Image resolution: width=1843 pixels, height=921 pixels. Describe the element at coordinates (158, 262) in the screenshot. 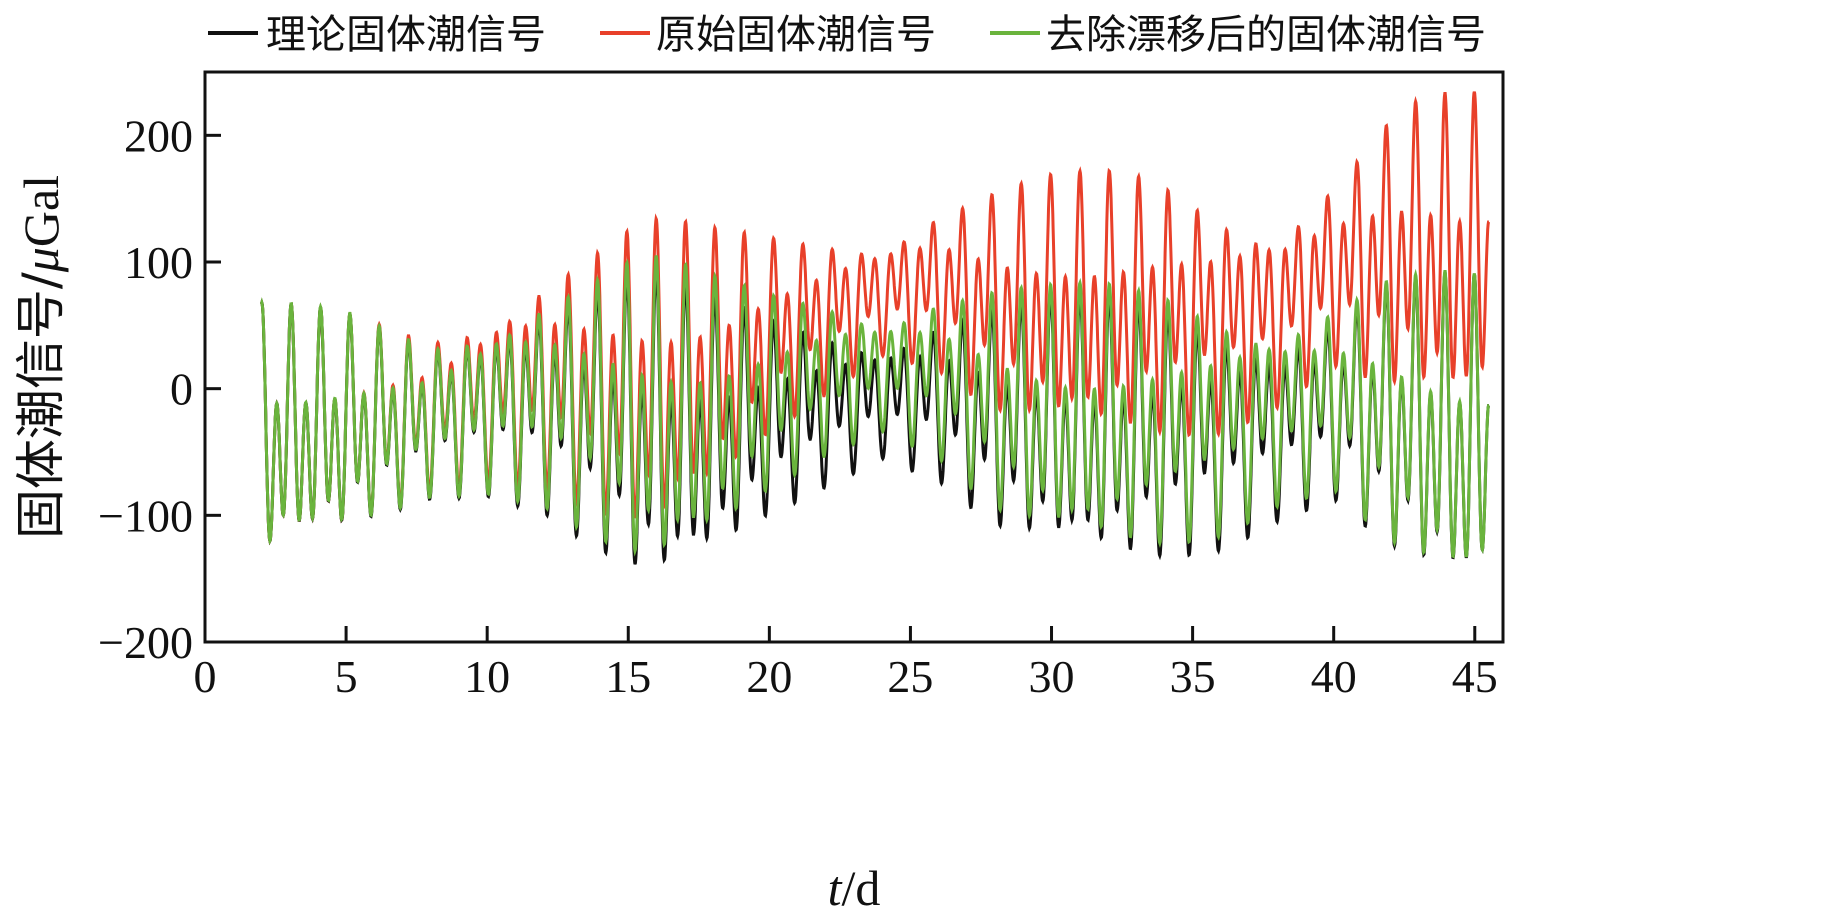

I see `y-tick-label: 100` at that location.